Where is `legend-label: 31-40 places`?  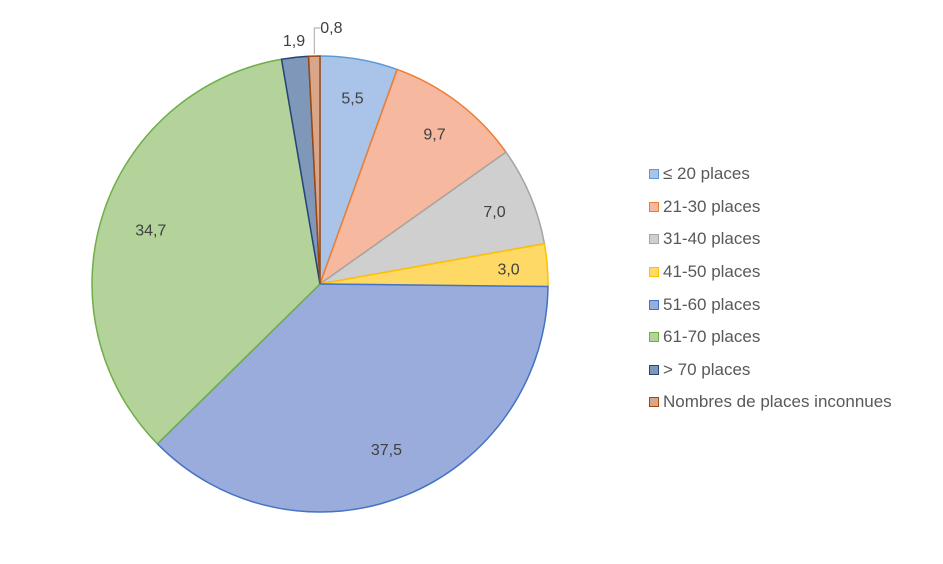 legend-label: 31-40 places is located at coordinates (712, 239).